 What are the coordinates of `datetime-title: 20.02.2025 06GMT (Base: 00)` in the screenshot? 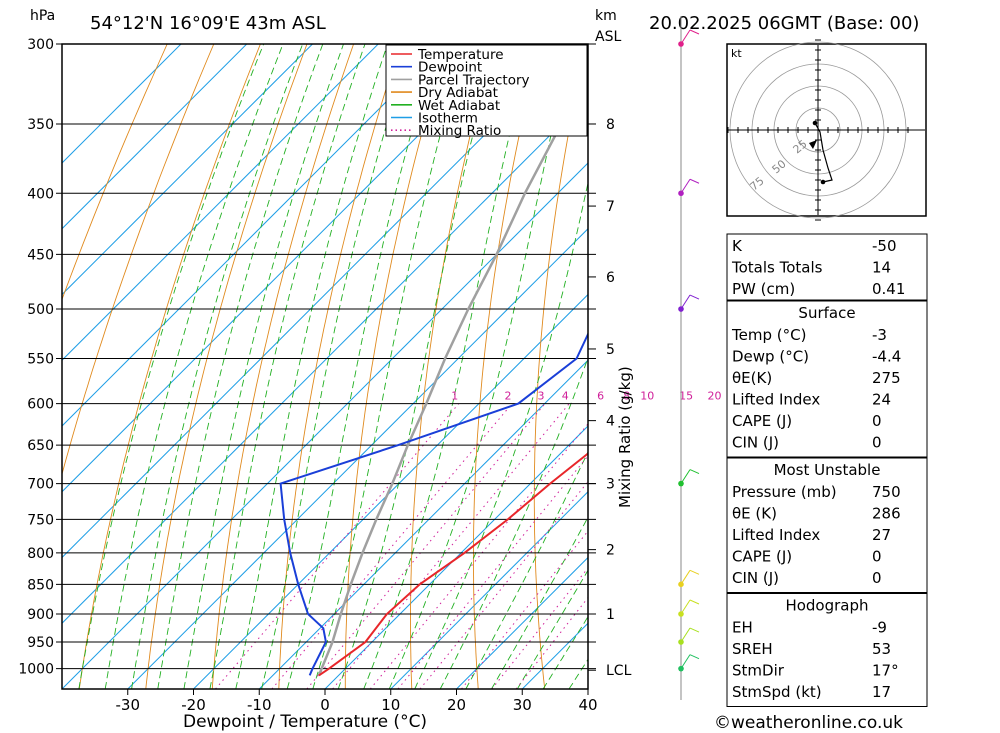 It's located at (784, 23).